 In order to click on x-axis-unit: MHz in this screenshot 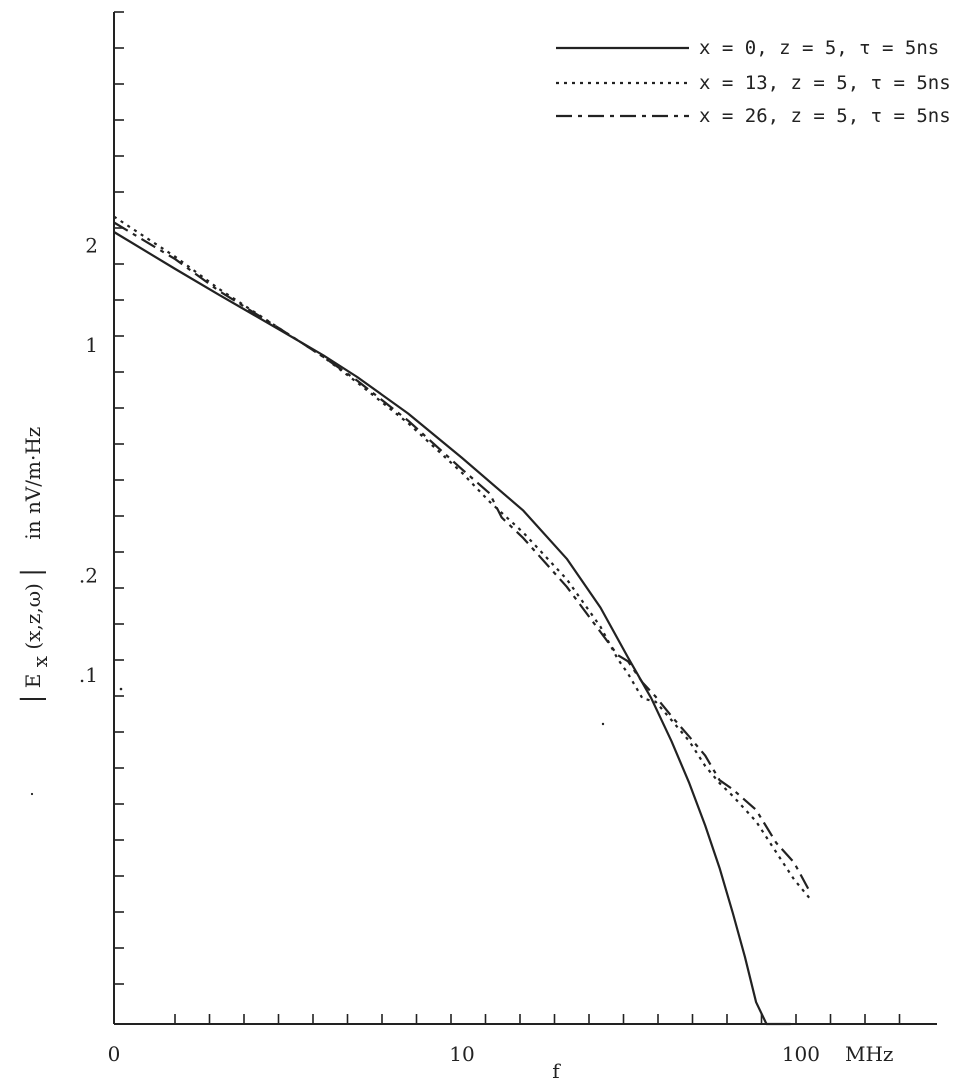, I will do `click(869, 1054)`.